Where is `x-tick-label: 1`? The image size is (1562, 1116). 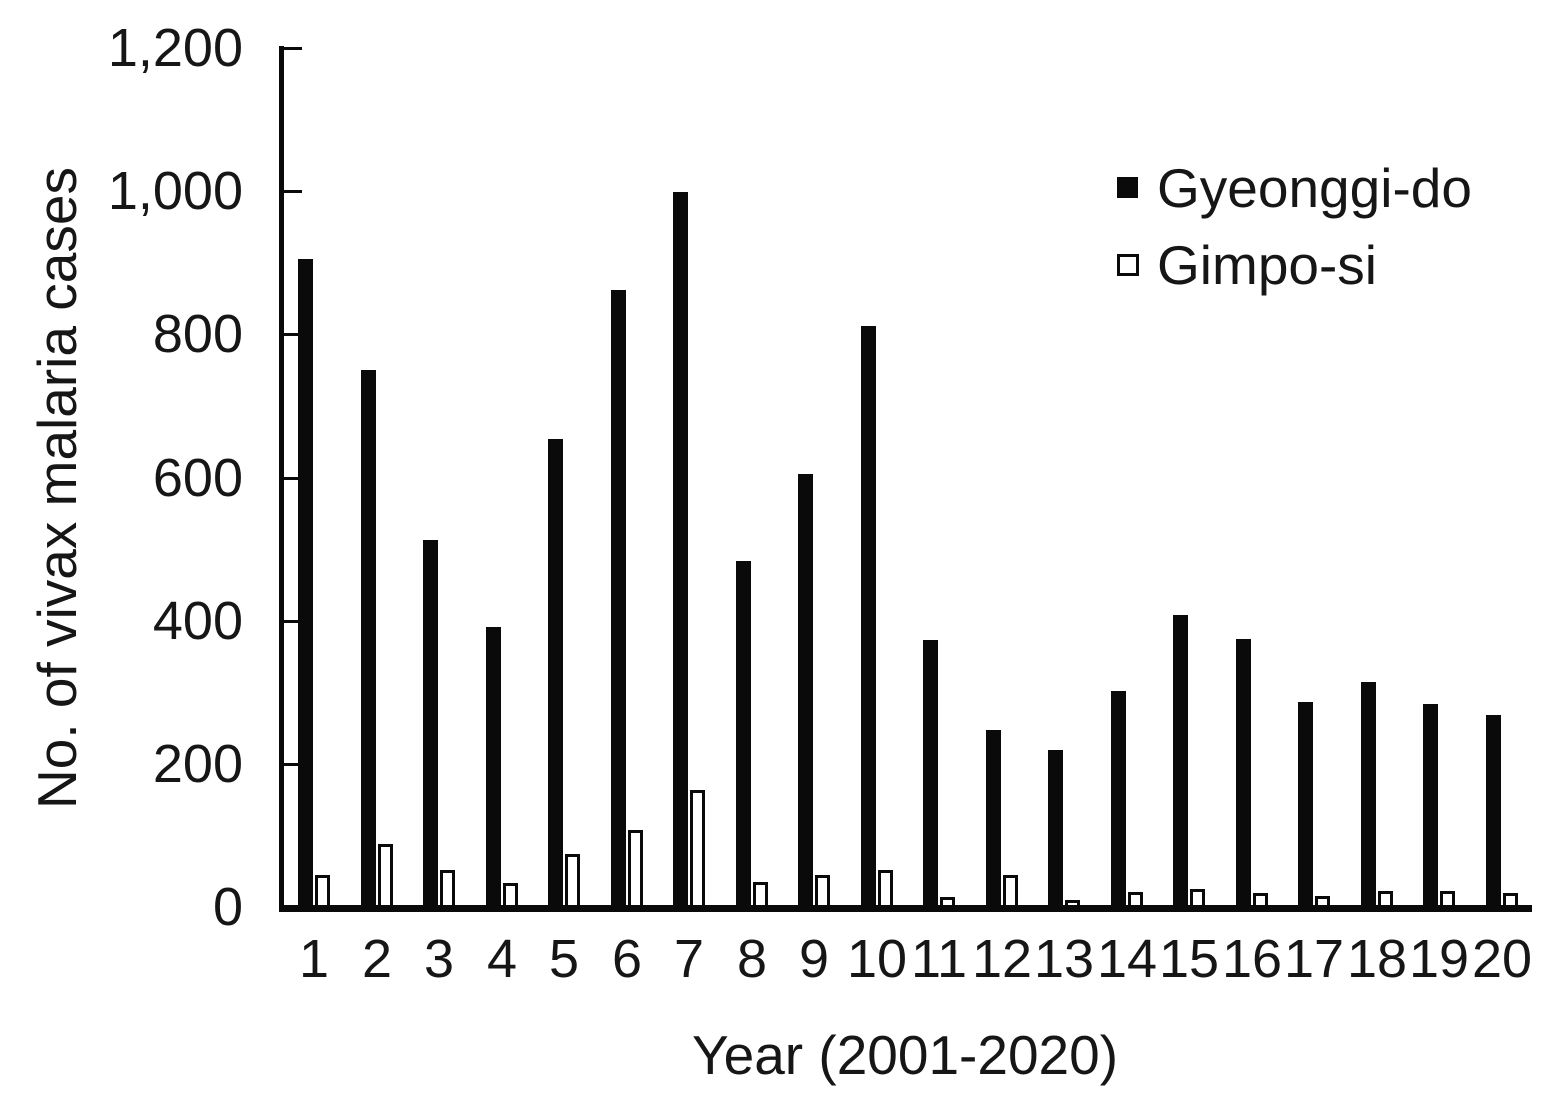
x-tick-label: 1 is located at coordinates (314, 959).